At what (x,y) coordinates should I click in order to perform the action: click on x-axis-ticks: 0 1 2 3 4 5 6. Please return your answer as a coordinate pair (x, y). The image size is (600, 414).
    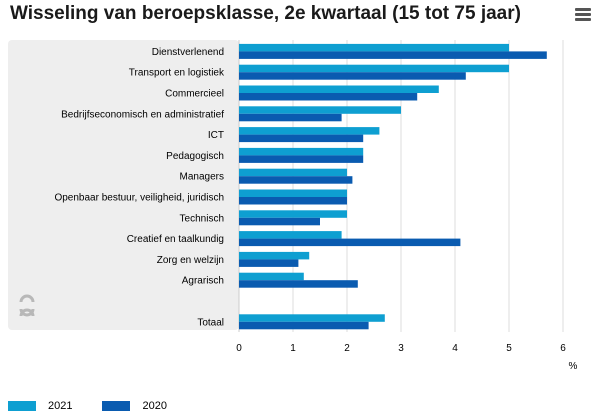
    Looking at the image, I should click on (401, 348).